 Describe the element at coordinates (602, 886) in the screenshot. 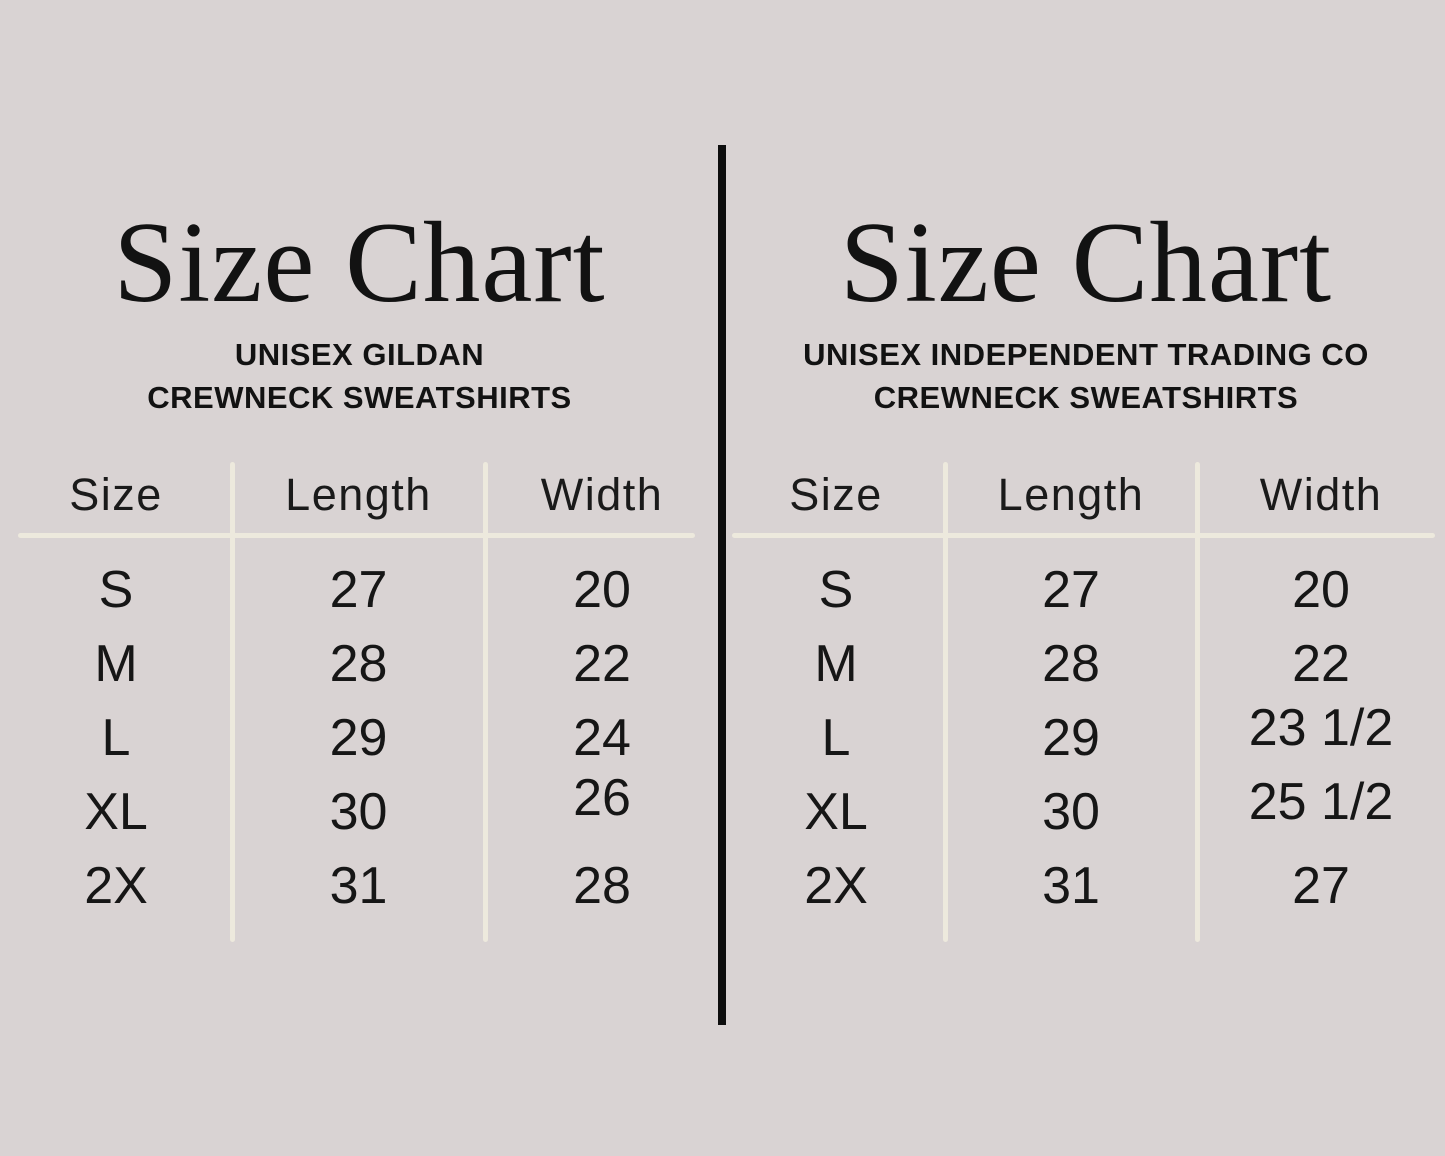

I see `width-cell: 28` at that location.